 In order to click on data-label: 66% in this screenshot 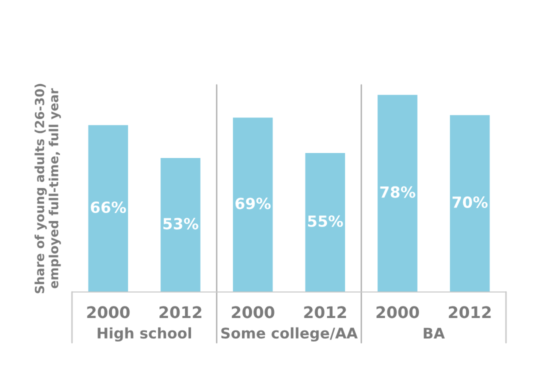, I will do `click(108, 207)`.